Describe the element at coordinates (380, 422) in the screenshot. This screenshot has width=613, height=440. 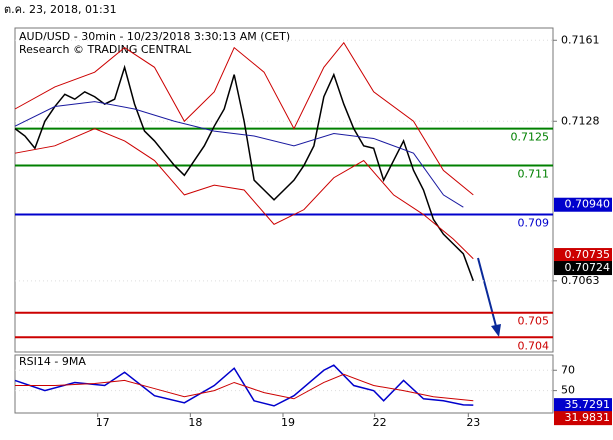
I see `x-tick-label: 22` at that location.